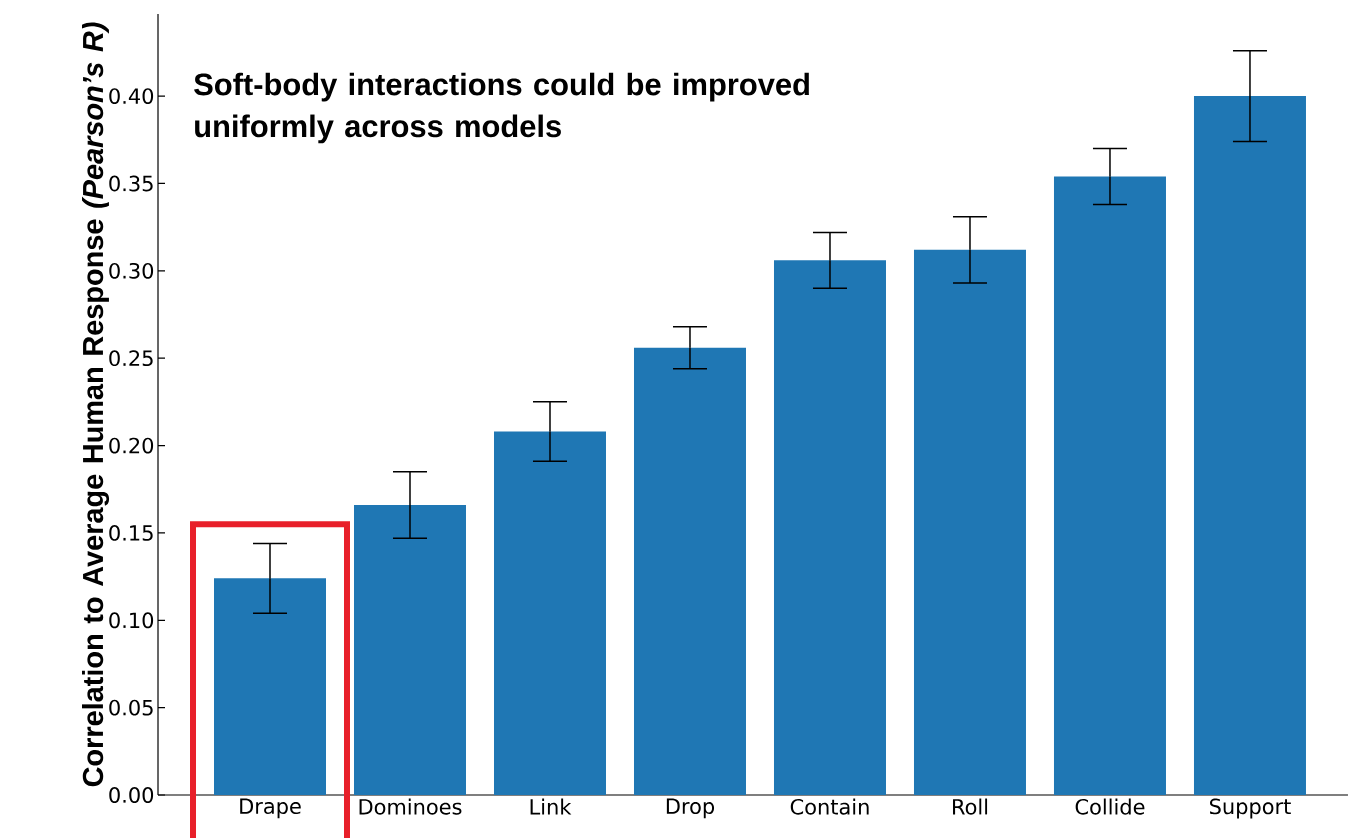 This screenshot has width=1348, height=838. I want to click on x-tick-label: Dominoes, so click(410, 806).